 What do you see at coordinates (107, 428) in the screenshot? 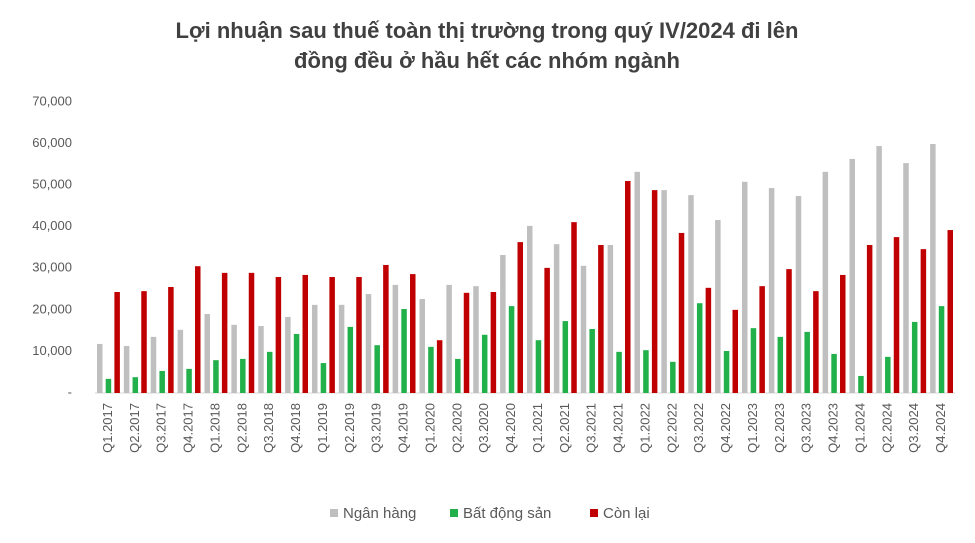
I see `x-tick-label: Q1.2017` at bounding box center [107, 428].